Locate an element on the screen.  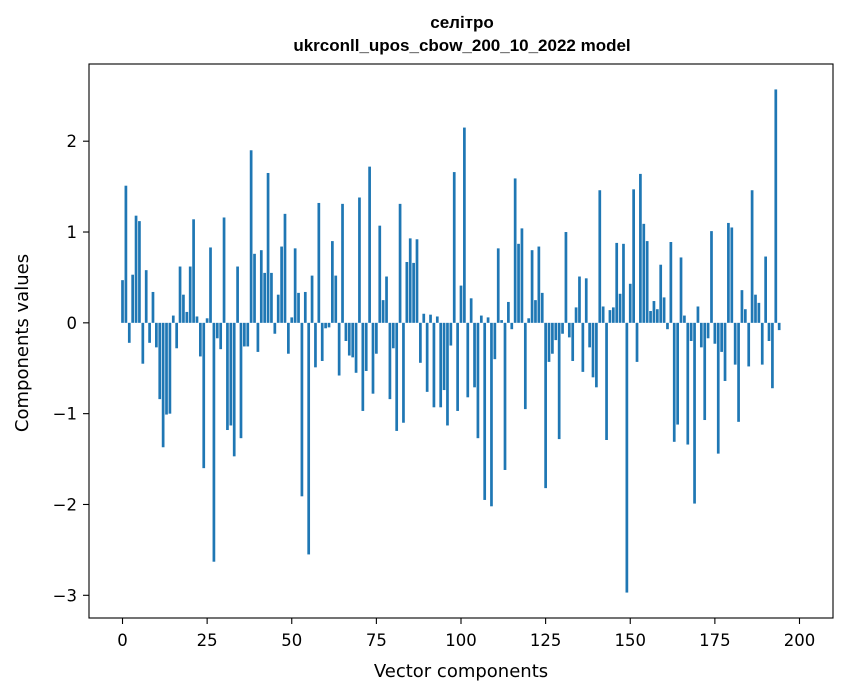
y-tick-label: −2 is located at coordinates (65, 504).